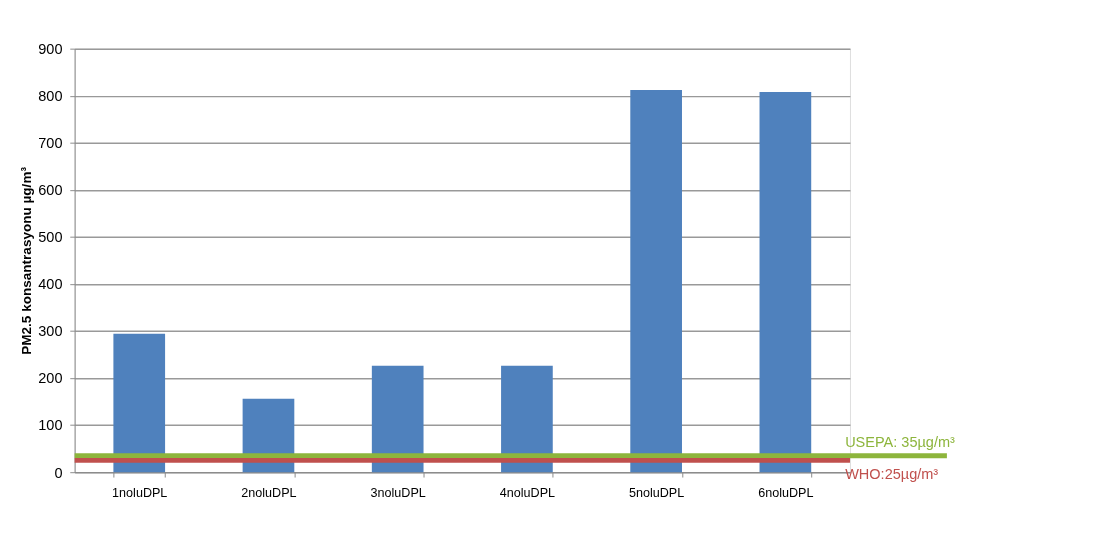  What do you see at coordinates (50, 425) in the screenshot?
I see `y-tick-label: 100` at bounding box center [50, 425].